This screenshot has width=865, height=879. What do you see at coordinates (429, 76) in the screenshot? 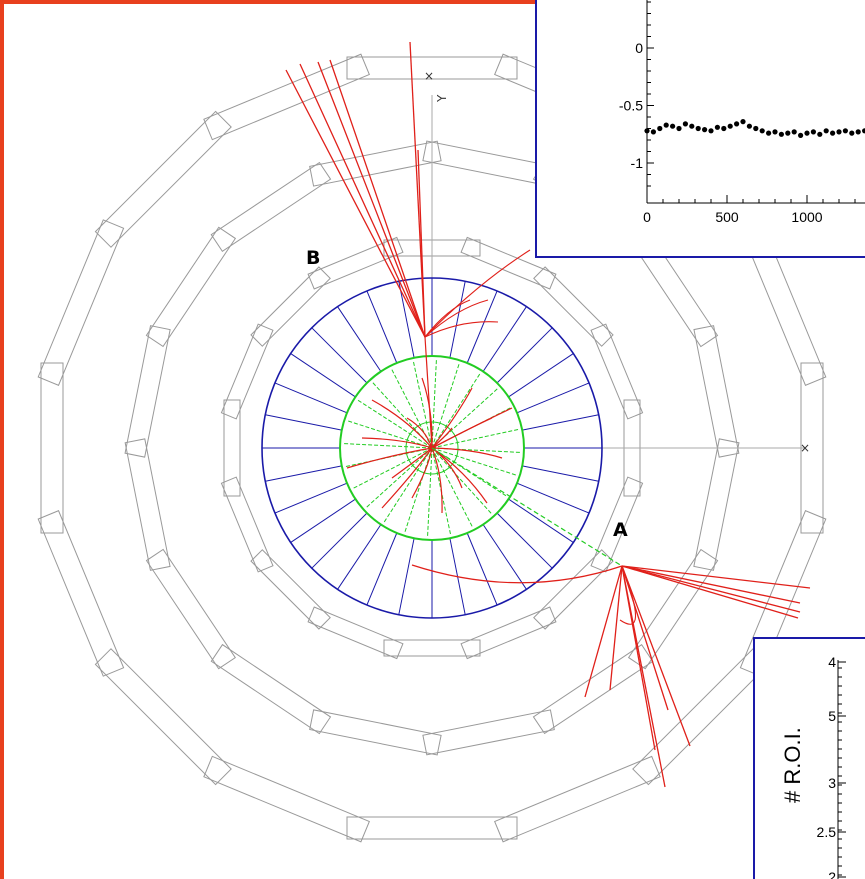
I see `y-axis-x-marker: ×` at bounding box center [429, 76].